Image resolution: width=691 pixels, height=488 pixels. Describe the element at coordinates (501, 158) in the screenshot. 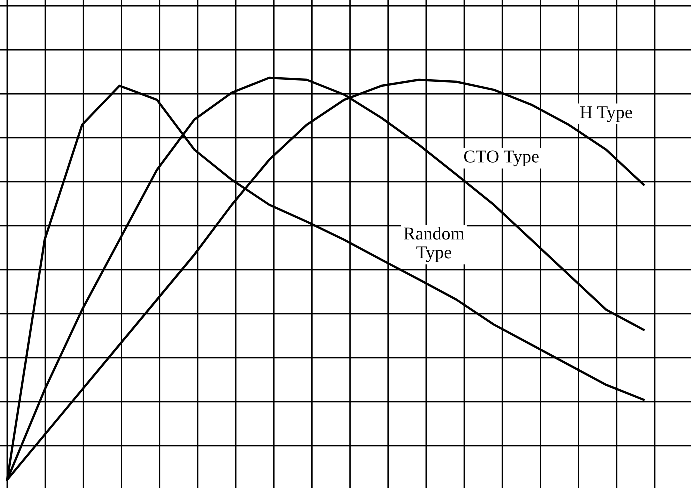

I see `series-label: CTO Type` at that location.